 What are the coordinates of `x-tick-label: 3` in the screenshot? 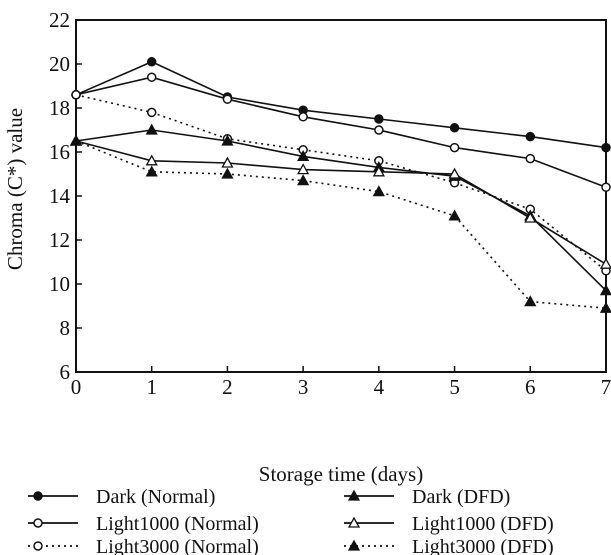 It's located at (303, 387).